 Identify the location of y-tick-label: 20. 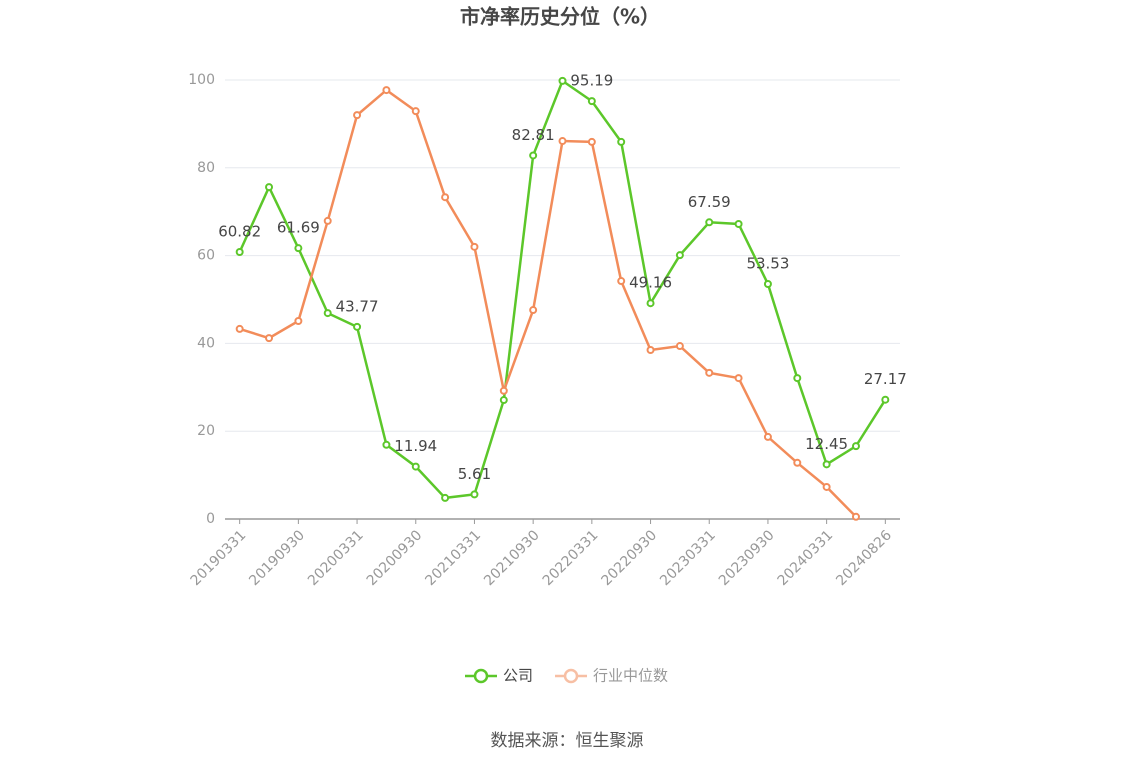
(206, 431).